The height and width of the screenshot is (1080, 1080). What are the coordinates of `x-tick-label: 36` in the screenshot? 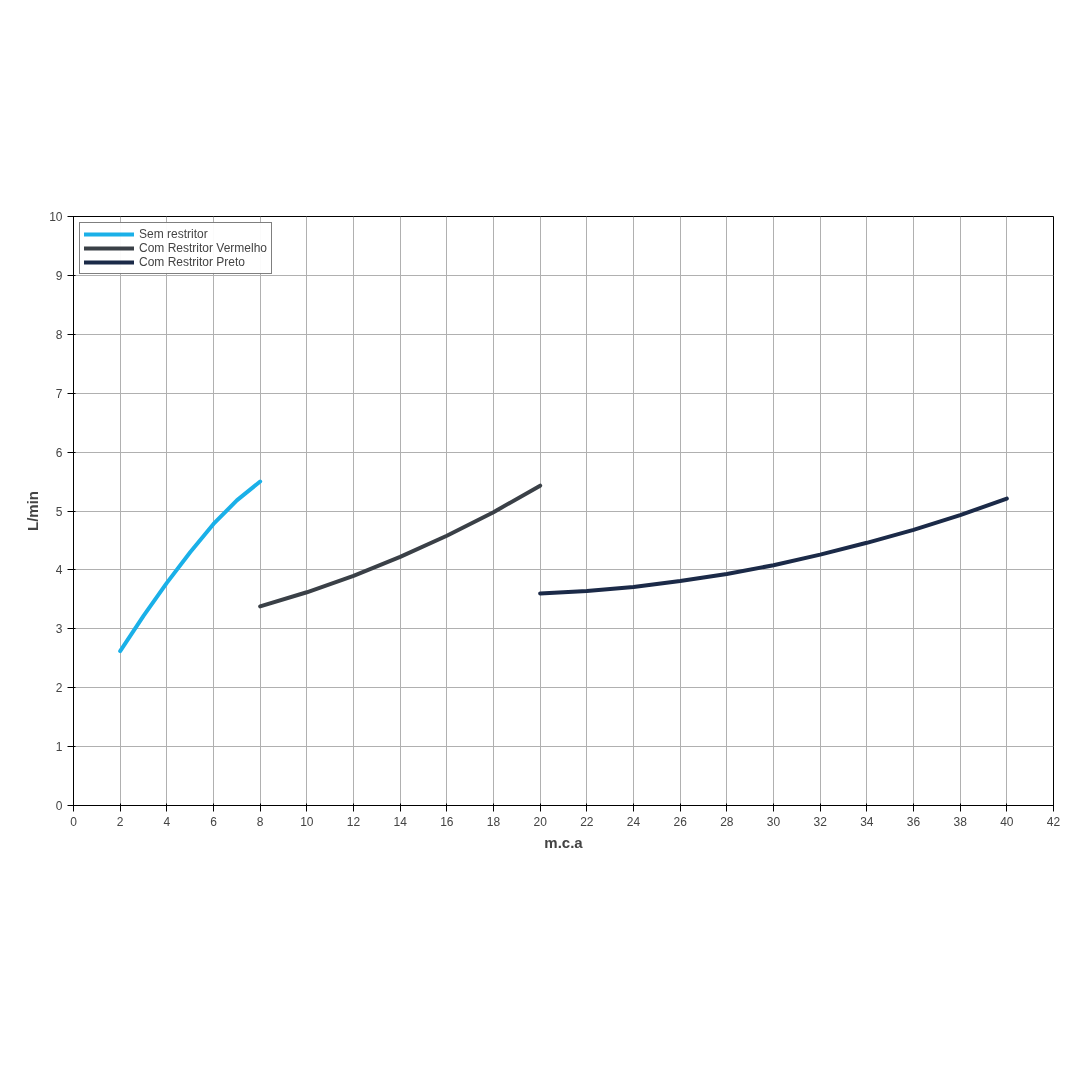 It's located at (913, 821).